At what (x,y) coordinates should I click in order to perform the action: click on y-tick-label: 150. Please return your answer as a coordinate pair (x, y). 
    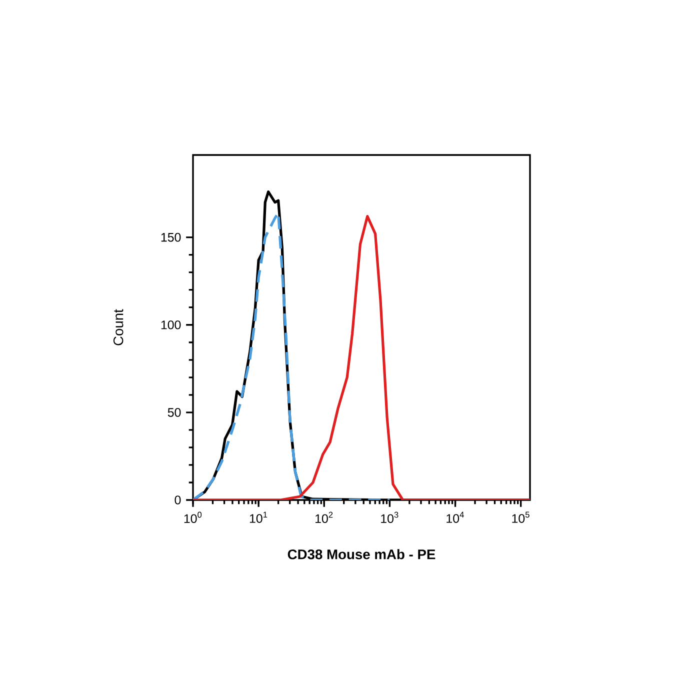
    Looking at the image, I should click on (171, 237).